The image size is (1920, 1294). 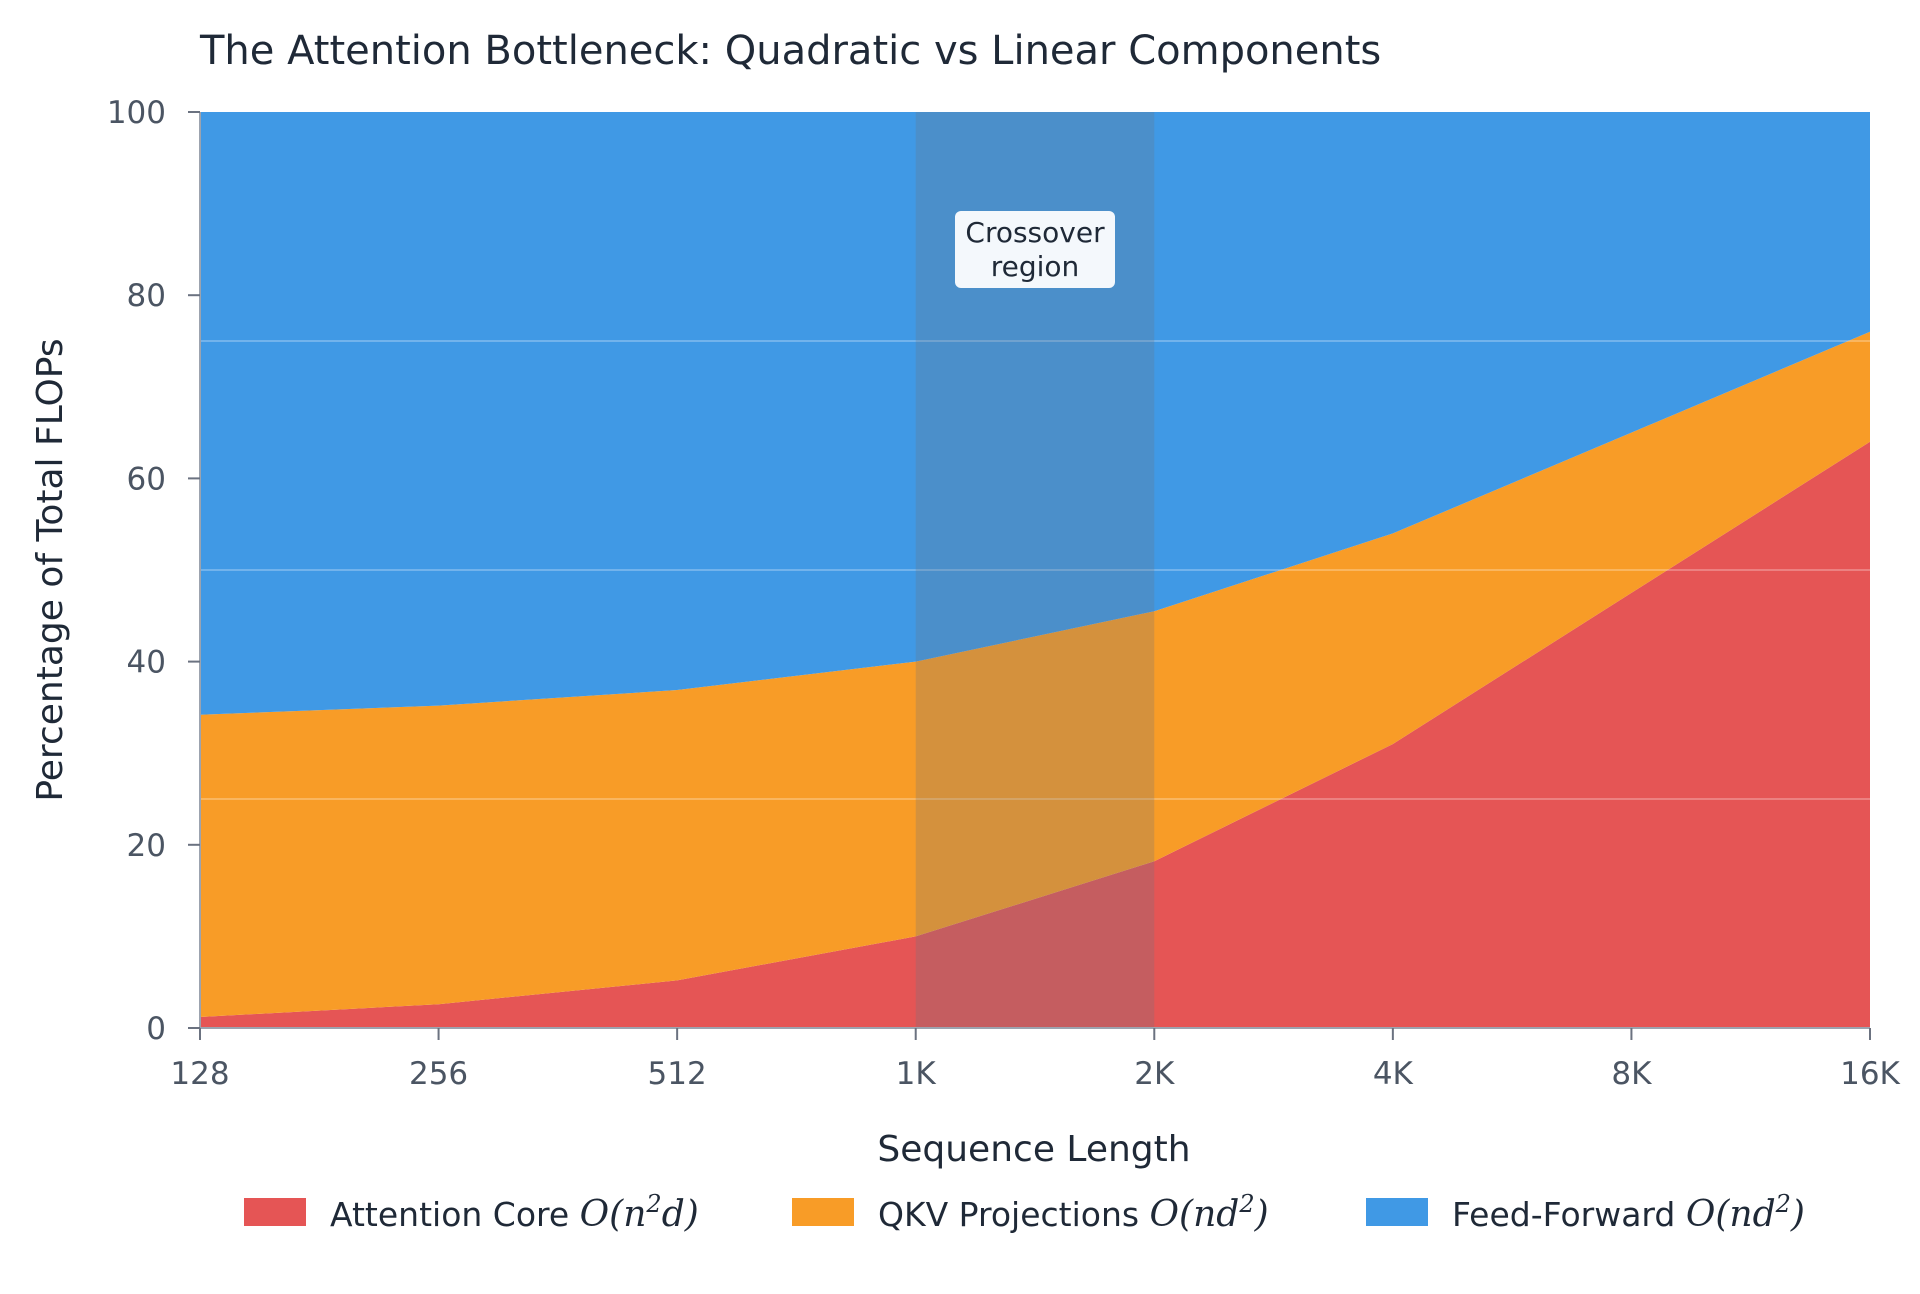 What do you see at coordinates (514, 1212) in the screenshot?
I see `legend-label: Attention Core O(n2d)` at bounding box center [514, 1212].